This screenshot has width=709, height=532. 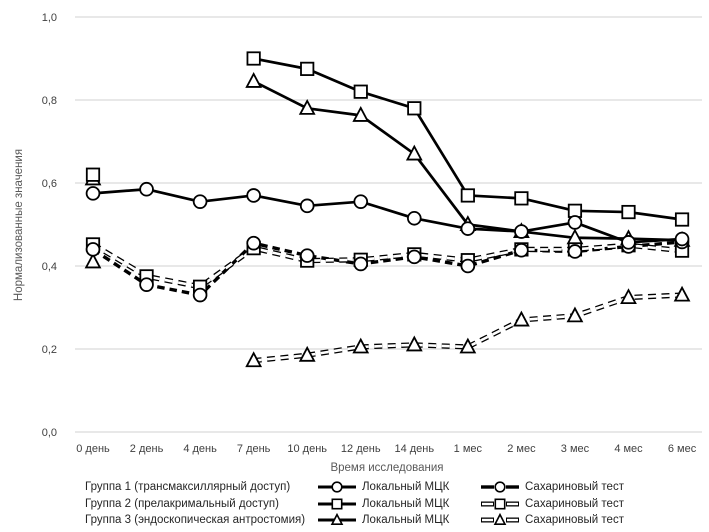 What do you see at coordinates (49, 18) in the screenshot?
I see `y-tick-label: 1,0` at bounding box center [49, 18].